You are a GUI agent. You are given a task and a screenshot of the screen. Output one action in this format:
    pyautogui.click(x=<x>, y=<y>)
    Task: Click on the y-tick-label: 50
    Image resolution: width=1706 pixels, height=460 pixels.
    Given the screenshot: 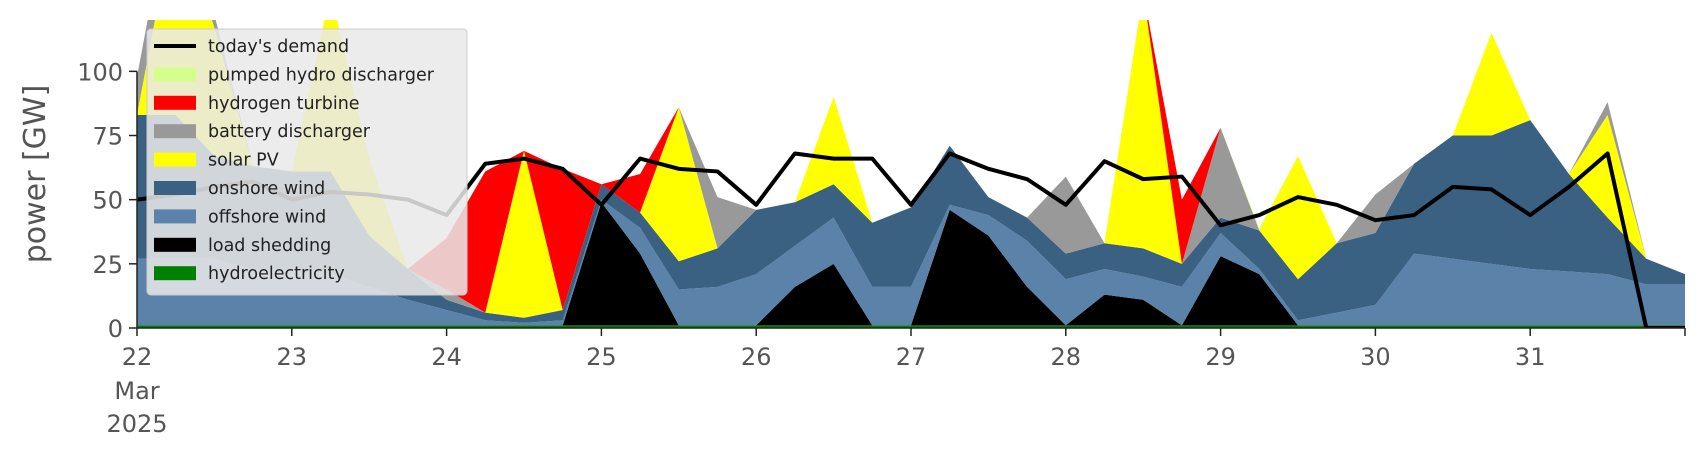 What is the action you would take?
    pyautogui.click(x=107, y=201)
    